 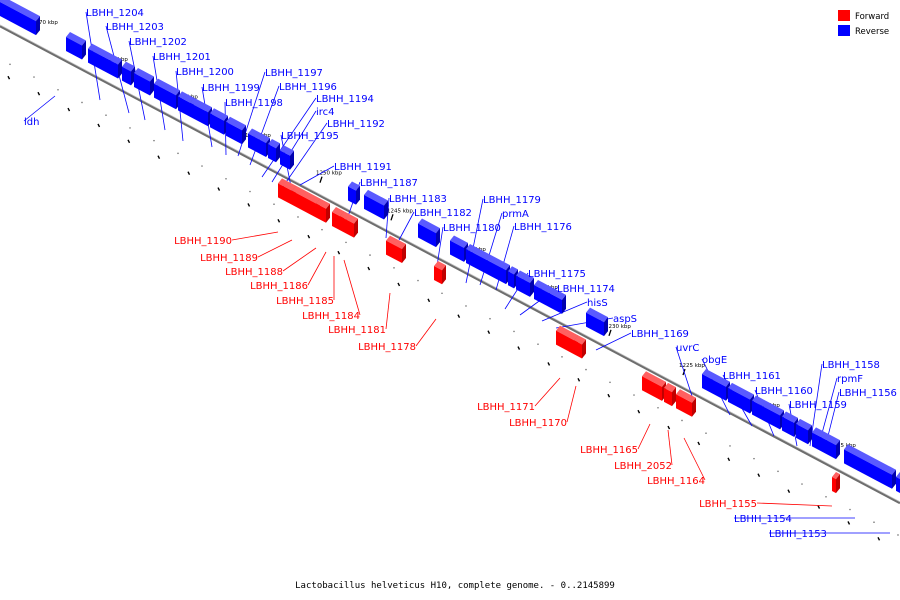 I want to click on gene-label-LBHH_1178-leader, so click(x=426, y=332).